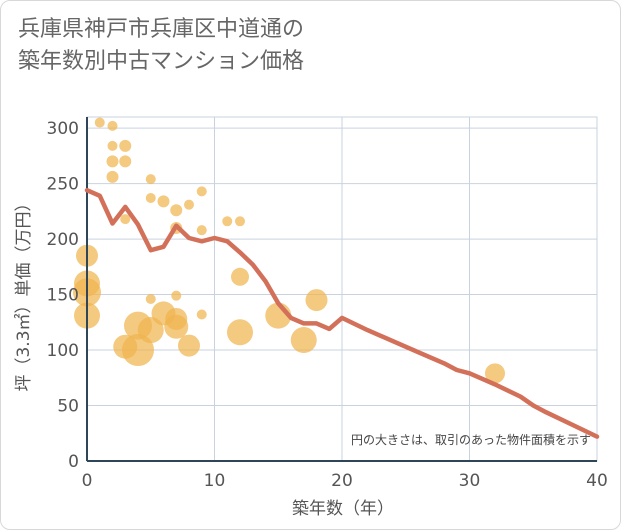 The height and width of the screenshot is (530, 621). Describe the element at coordinates (73, 462) in the screenshot. I see `y-tick-label: 0` at that location.